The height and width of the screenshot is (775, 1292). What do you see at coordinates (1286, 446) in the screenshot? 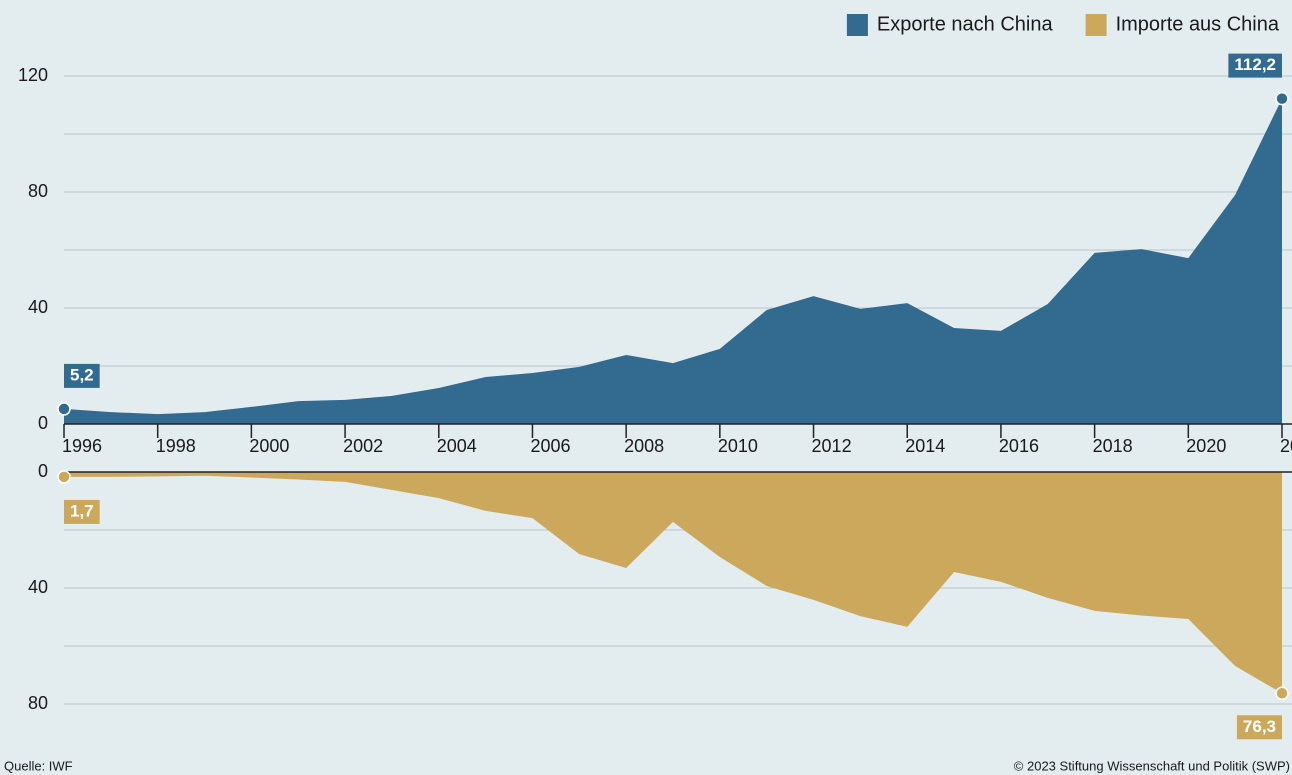
I see `x-tick-label: 2022` at bounding box center [1286, 446].